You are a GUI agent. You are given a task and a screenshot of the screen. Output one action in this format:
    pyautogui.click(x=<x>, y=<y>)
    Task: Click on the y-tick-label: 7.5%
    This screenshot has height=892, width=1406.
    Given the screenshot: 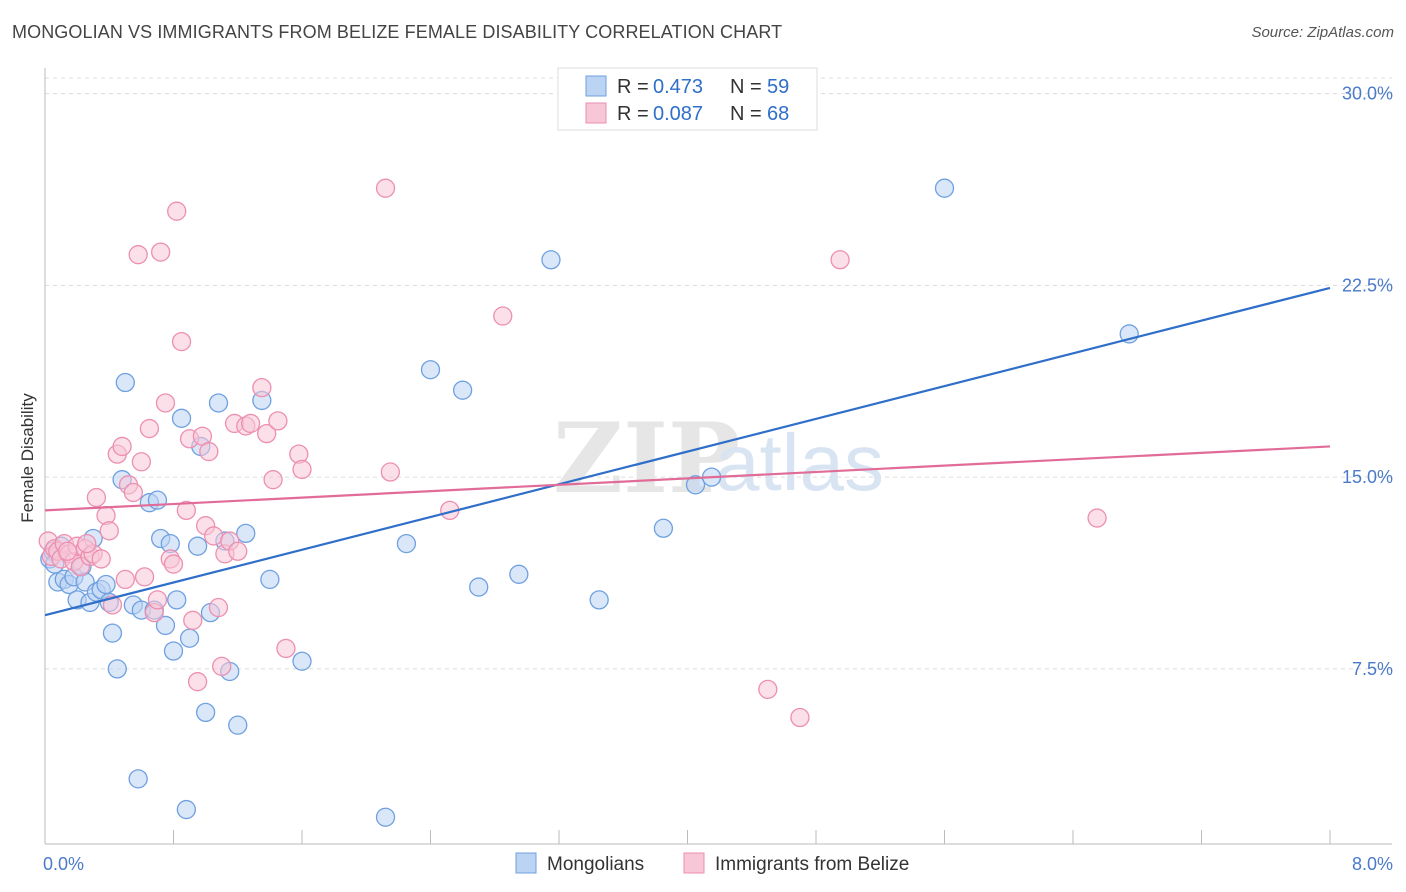 What is the action you would take?
    pyautogui.click(x=1372, y=669)
    